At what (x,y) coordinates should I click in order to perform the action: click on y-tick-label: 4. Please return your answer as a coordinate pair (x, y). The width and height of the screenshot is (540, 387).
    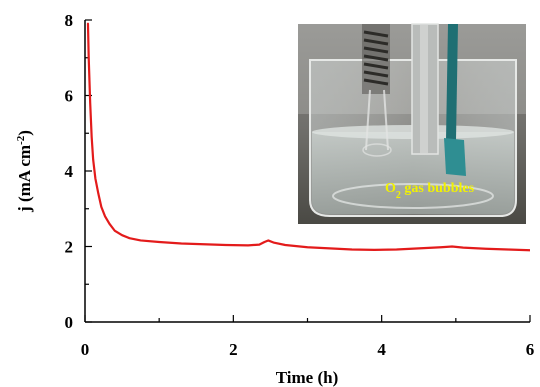
    Looking at the image, I should click on (69, 171).